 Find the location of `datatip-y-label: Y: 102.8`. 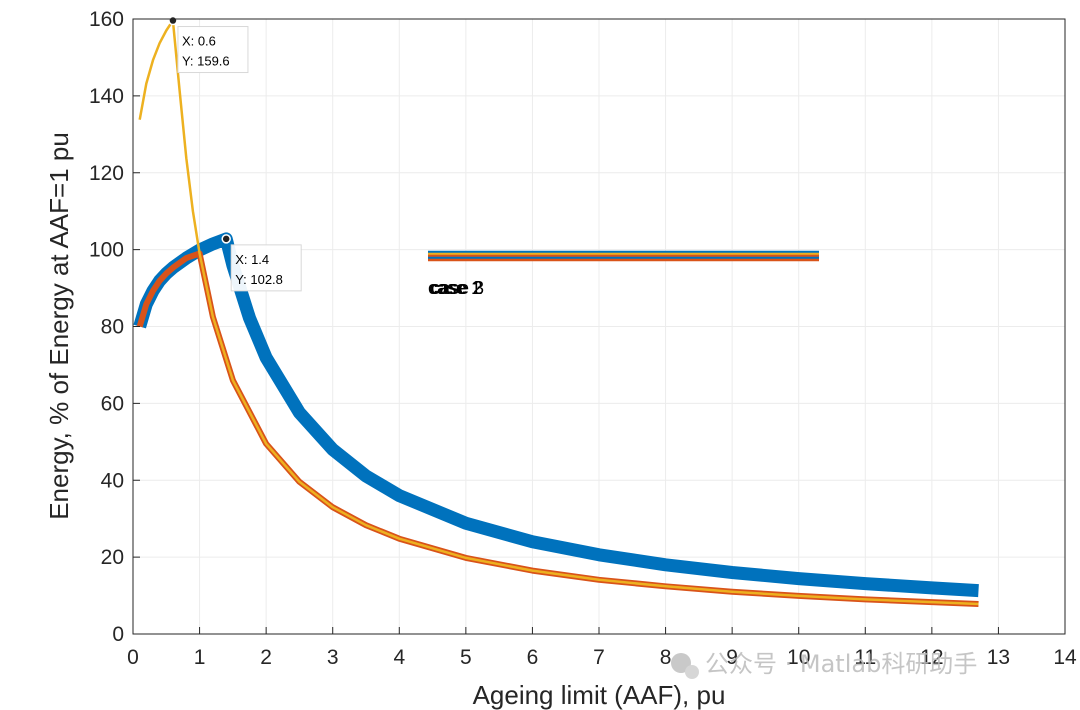

datatip-y-label: Y: 102.8 is located at coordinates (259, 279).